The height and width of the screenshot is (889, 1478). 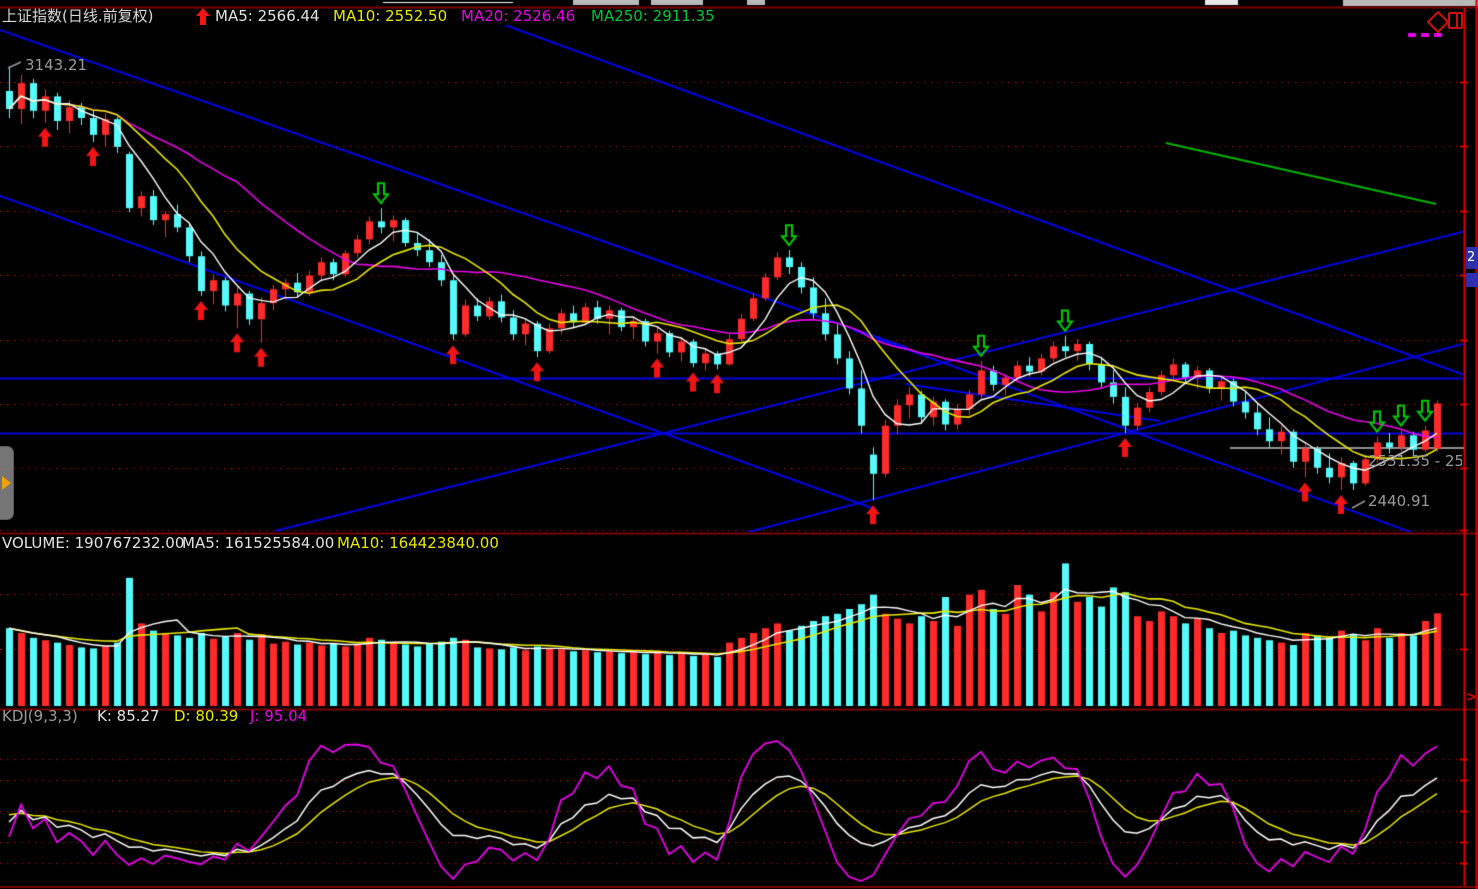 I want to click on vol-ma5-value: MA5: 161525584.00, so click(x=258, y=543).